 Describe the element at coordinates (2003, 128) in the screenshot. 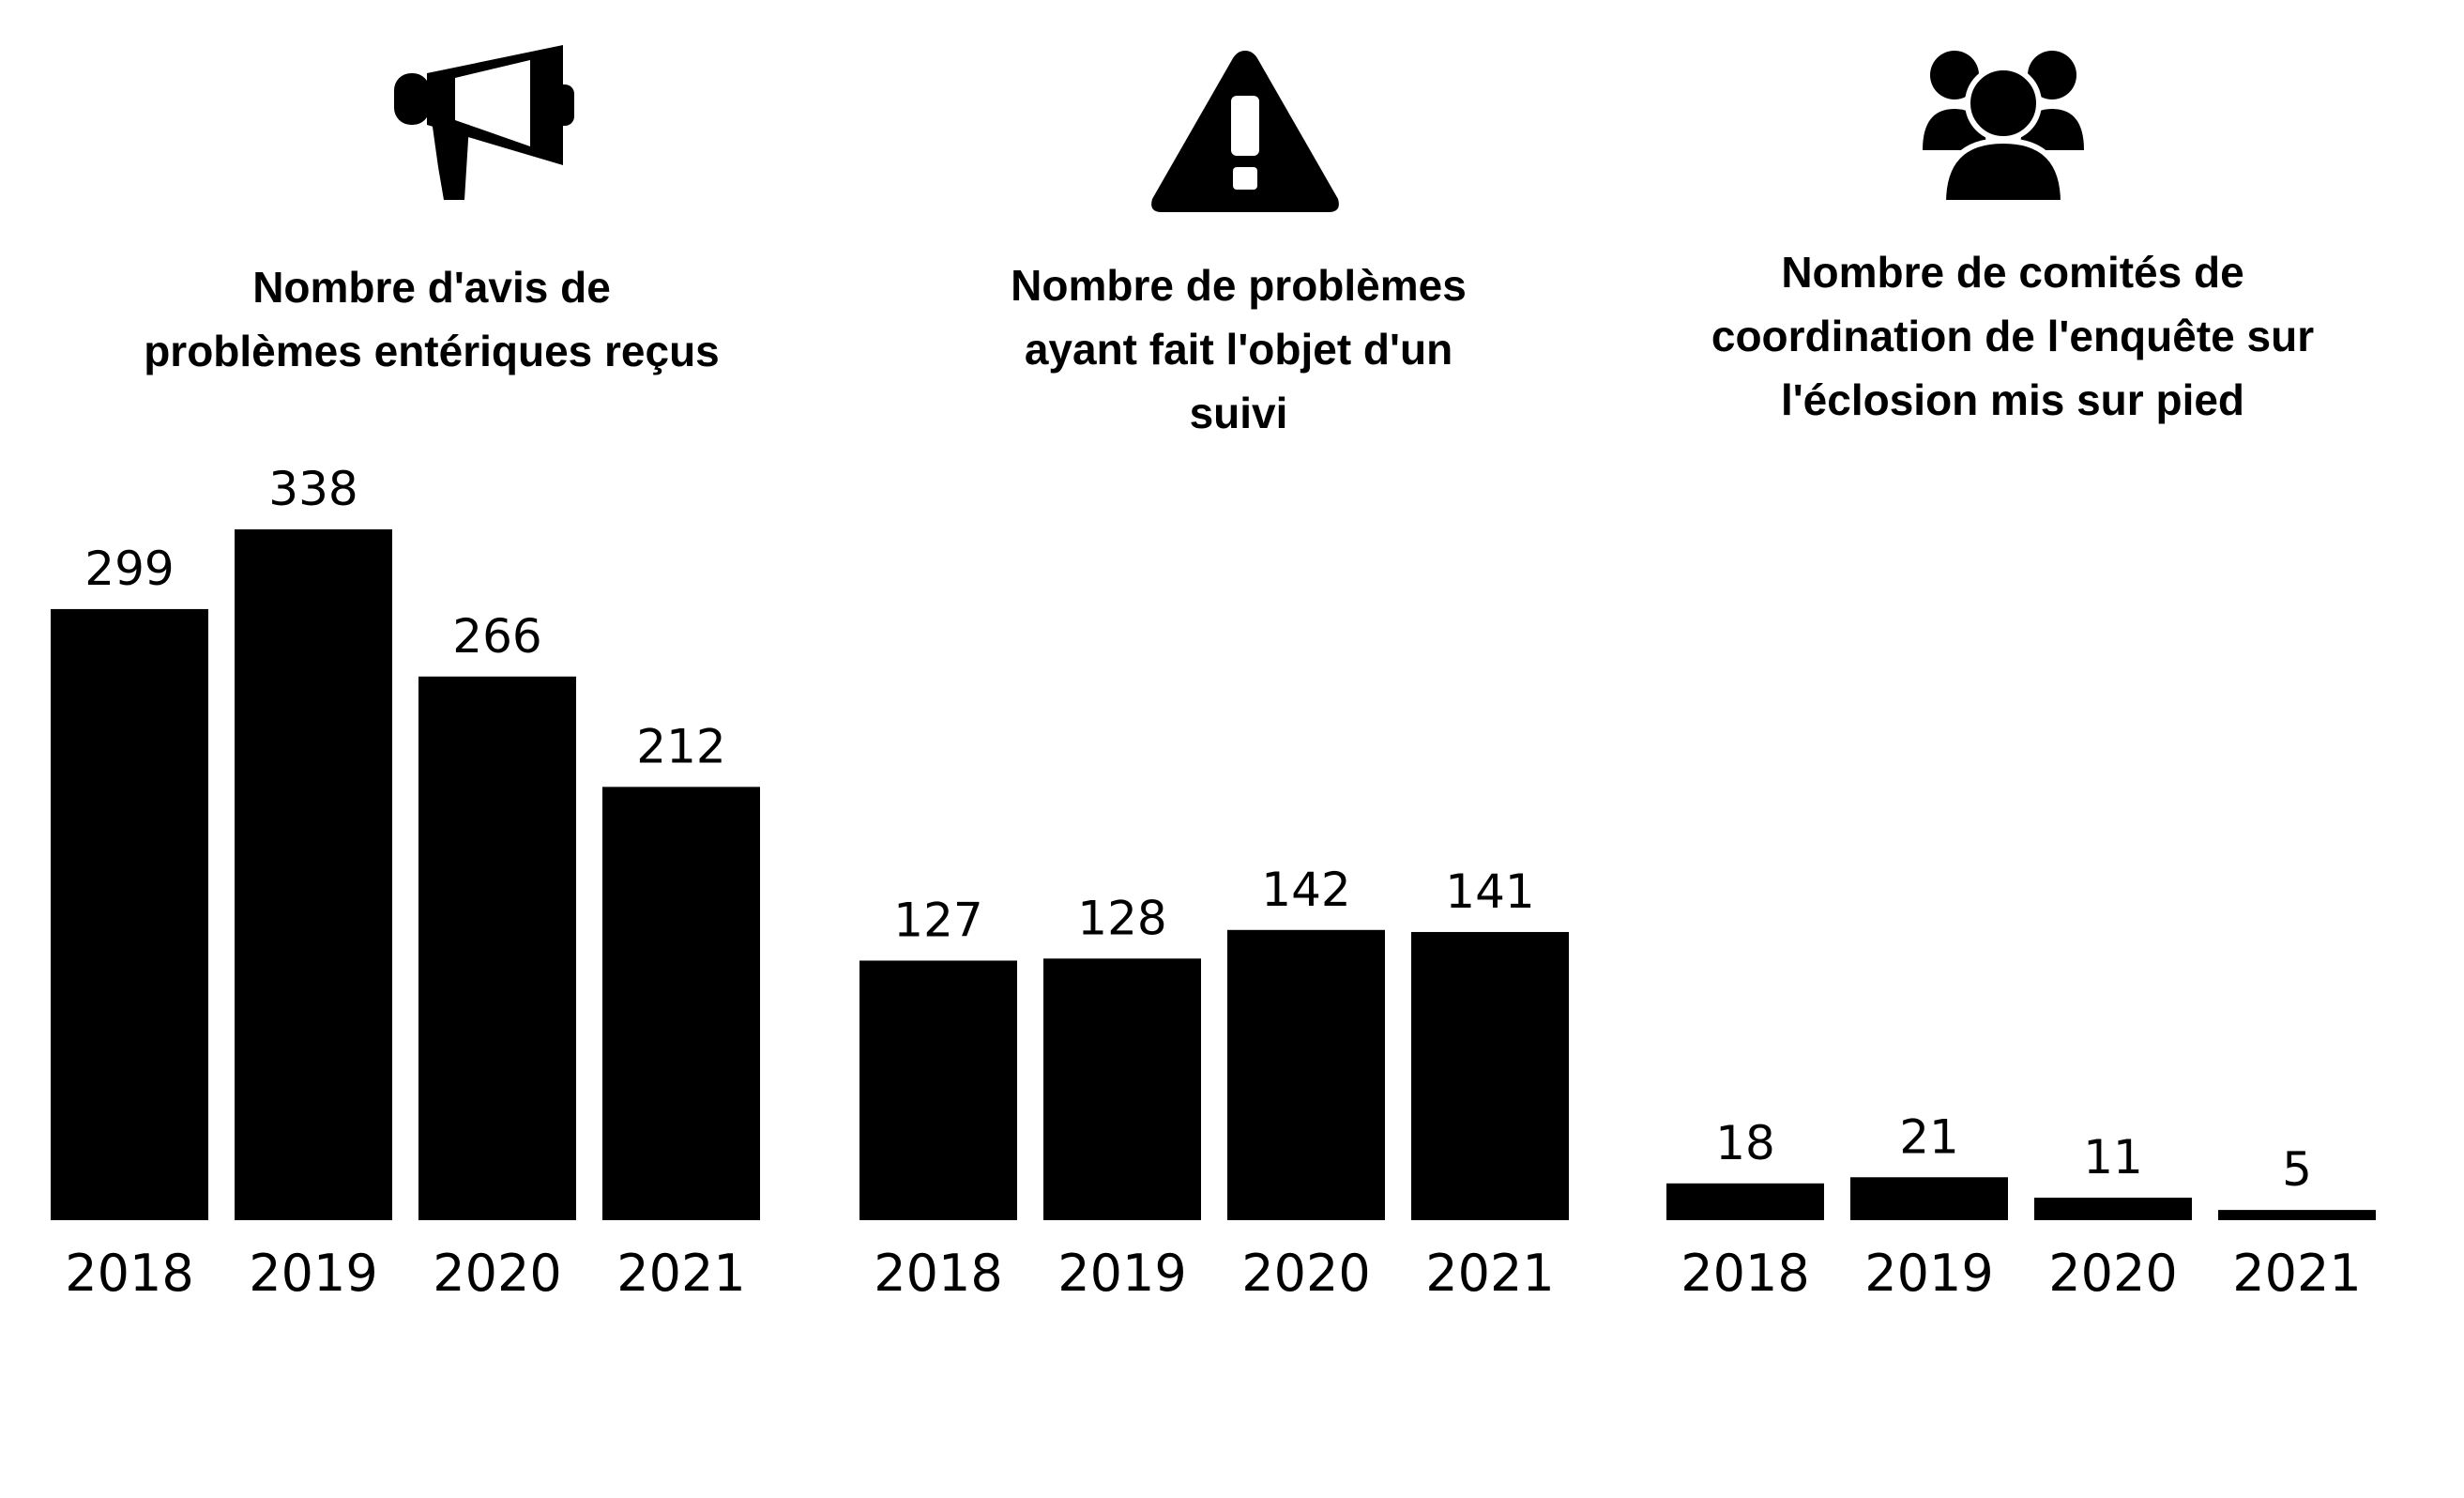

I see `group-icon` at that location.